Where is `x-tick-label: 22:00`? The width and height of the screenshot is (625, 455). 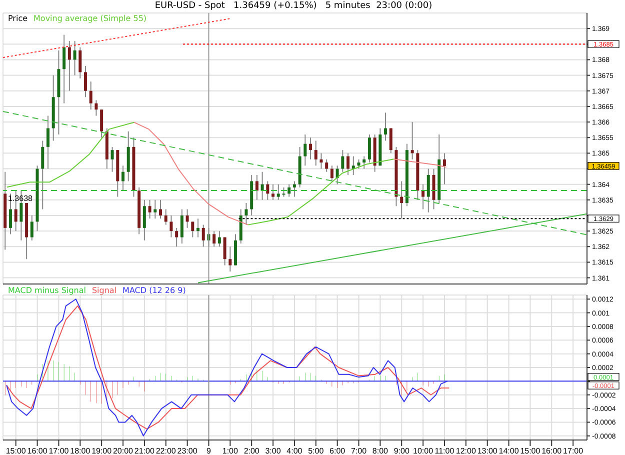
x-tick-label: 22:00 is located at coordinates (166, 450).